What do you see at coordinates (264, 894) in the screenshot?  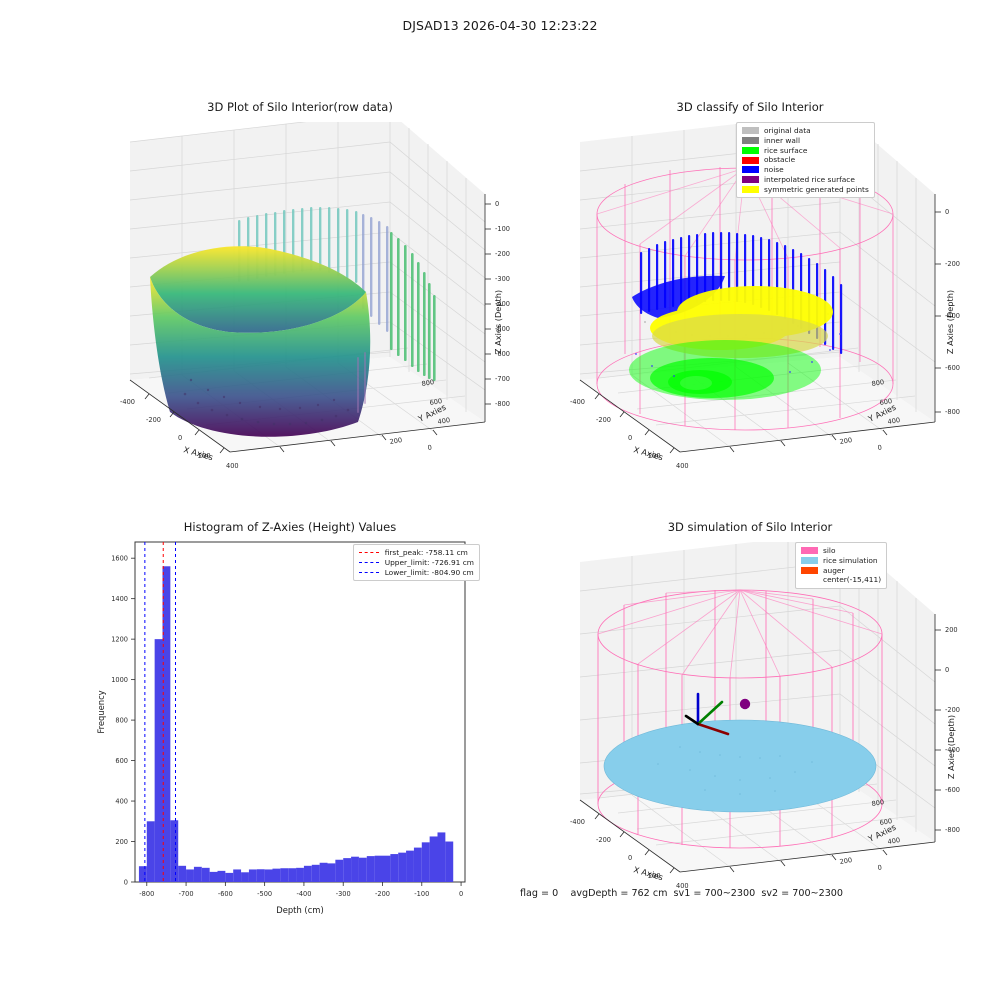 I see `histogram-xtick: -500` at bounding box center [264, 894].